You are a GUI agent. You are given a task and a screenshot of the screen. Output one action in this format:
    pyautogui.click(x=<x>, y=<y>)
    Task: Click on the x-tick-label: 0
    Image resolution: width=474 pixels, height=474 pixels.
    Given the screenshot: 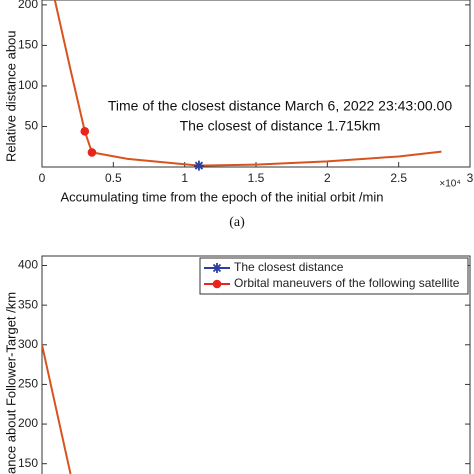 What is the action you would take?
    pyautogui.click(x=42, y=178)
    